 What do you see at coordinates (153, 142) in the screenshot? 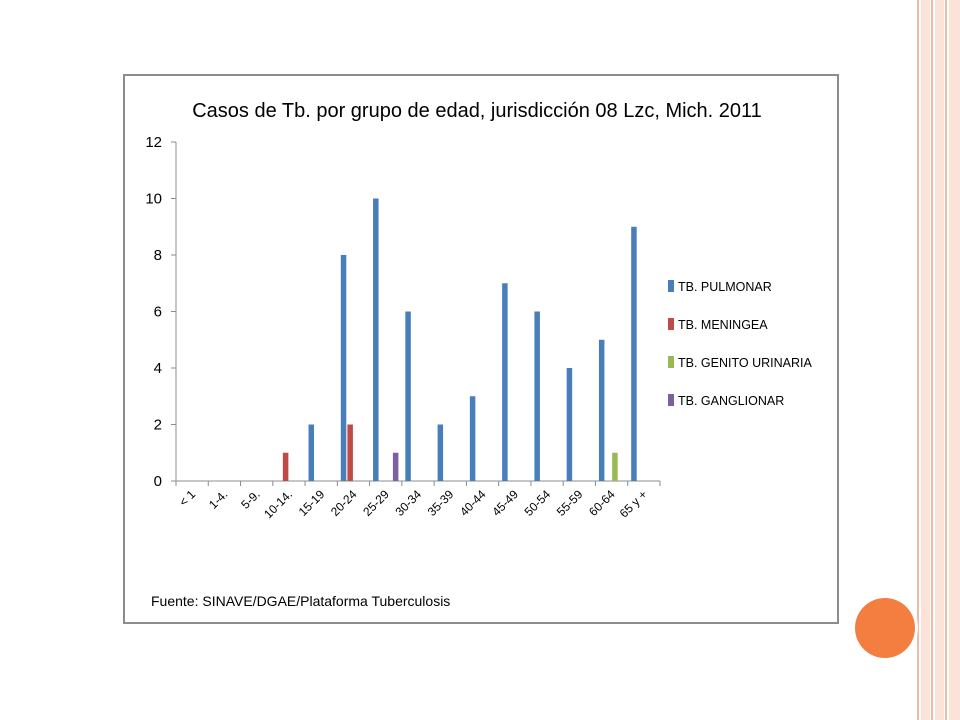
I see `y-tick-label: 12` at bounding box center [153, 142].